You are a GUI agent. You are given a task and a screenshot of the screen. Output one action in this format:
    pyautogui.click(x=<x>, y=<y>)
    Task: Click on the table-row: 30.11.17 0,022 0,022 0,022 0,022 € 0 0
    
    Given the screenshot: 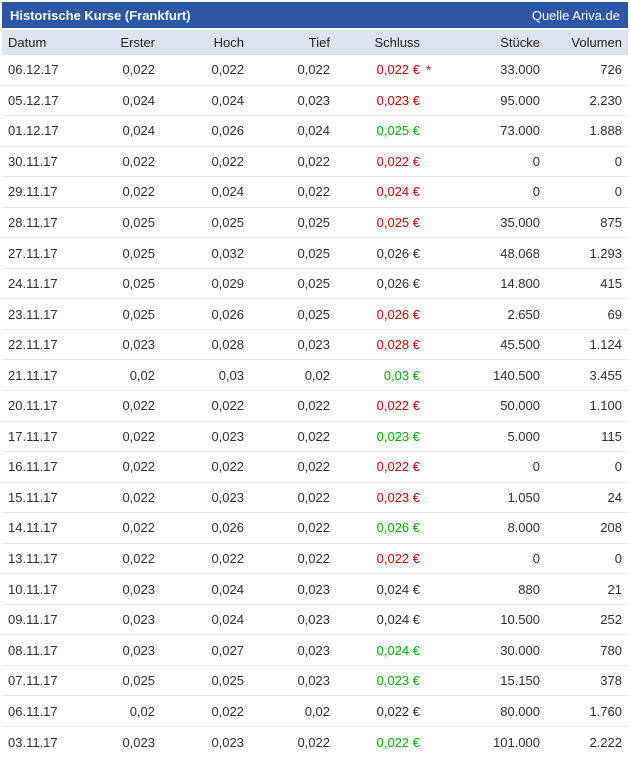 What is the action you would take?
    pyautogui.click(x=315, y=162)
    